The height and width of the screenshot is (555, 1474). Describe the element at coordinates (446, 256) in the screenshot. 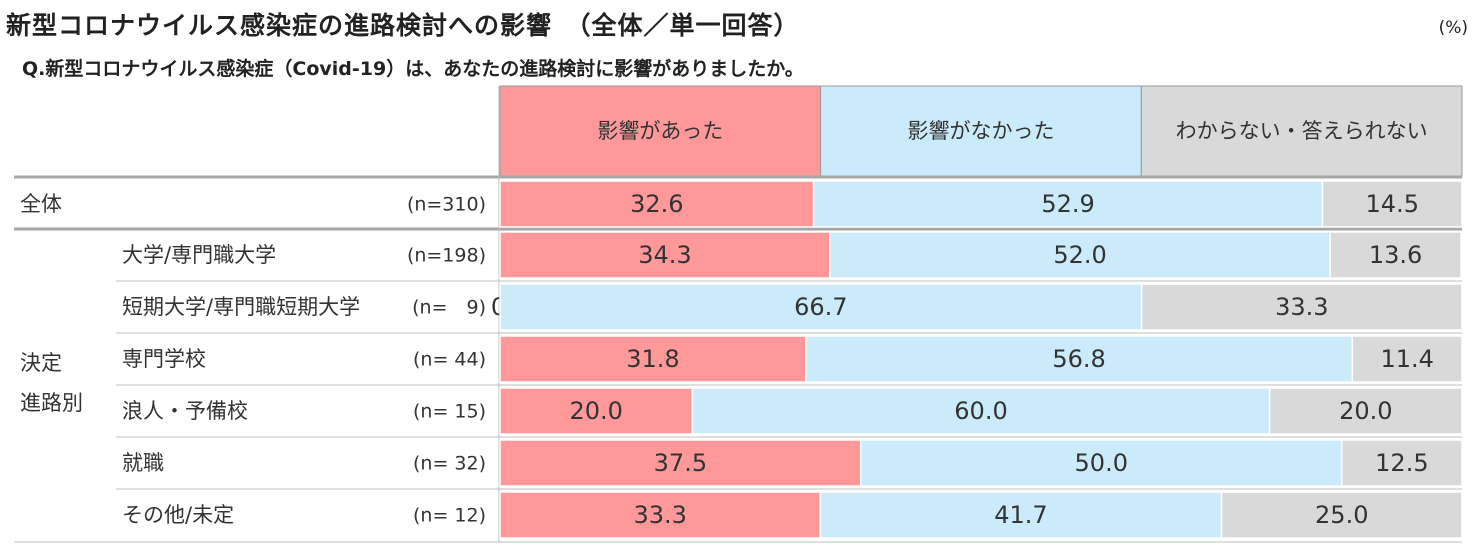

I see `row-n-label: (n=198)` at that location.